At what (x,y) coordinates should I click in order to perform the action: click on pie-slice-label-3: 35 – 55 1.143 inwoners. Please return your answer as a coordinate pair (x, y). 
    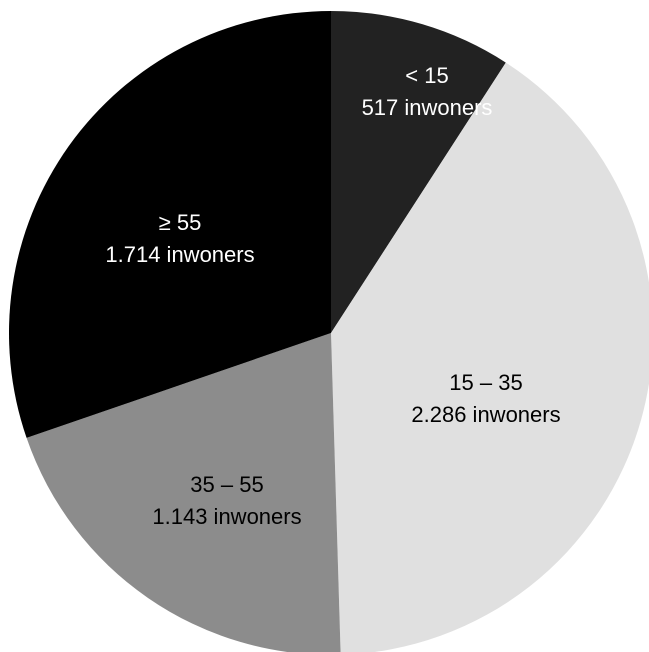
    Looking at the image, I should click on (226, 500).